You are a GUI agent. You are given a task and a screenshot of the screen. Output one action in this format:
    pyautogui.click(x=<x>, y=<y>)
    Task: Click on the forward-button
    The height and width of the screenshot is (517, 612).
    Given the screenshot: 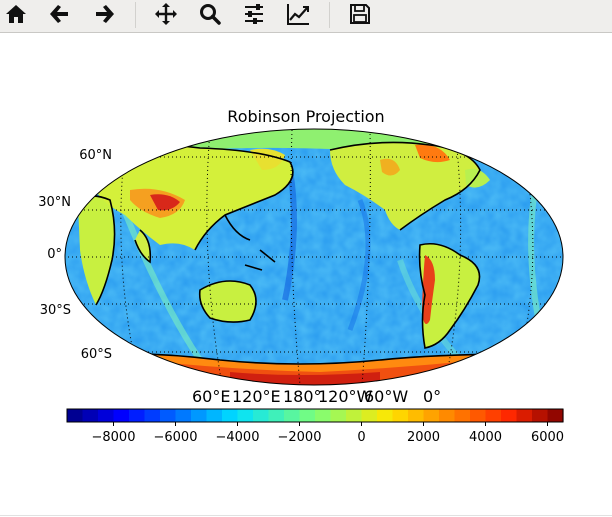 What is the action you would take?
    pyautogui.click(x=104, y=14)
    